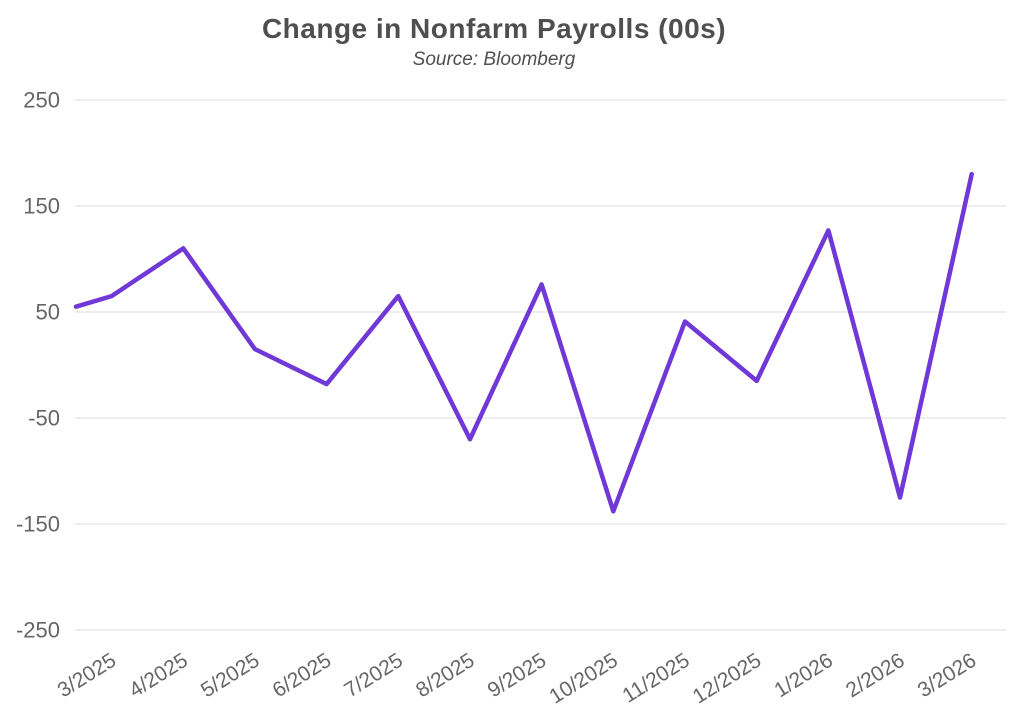 This screenshot has width=1024, height=721. Describe the element at coordinates (38, 630) in the screenshot. I see `y-tick-label: -250` at that location.